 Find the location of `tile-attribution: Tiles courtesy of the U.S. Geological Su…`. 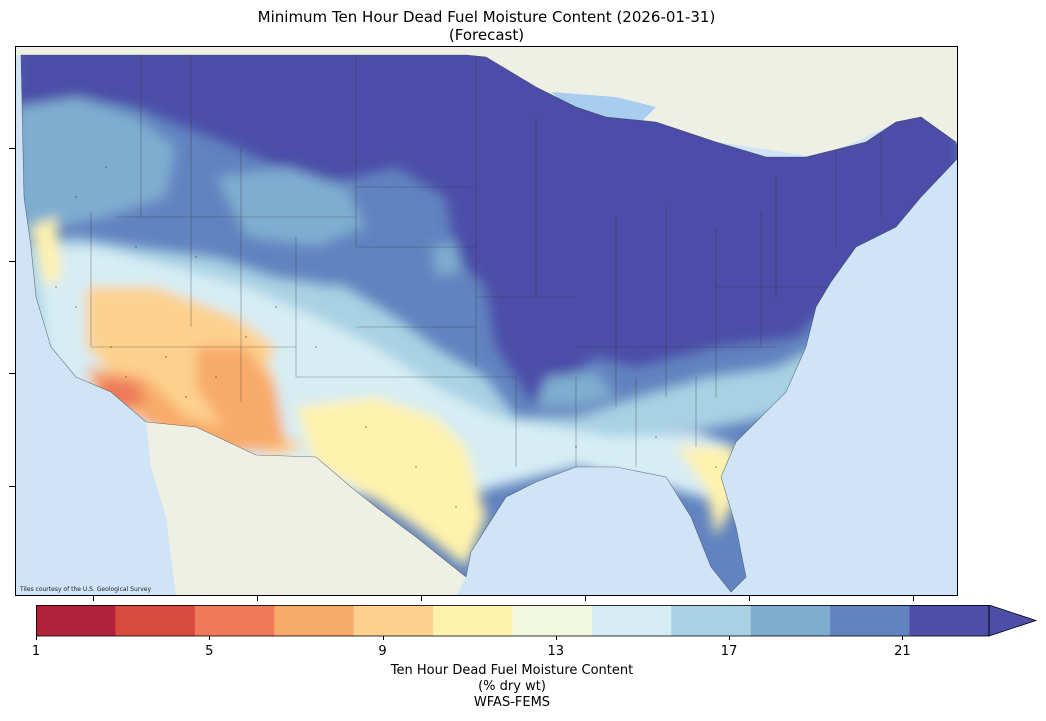

tile-attribution: Tiles courtesy of the U.S. Geological Su… is located at coordinates (86, 589).